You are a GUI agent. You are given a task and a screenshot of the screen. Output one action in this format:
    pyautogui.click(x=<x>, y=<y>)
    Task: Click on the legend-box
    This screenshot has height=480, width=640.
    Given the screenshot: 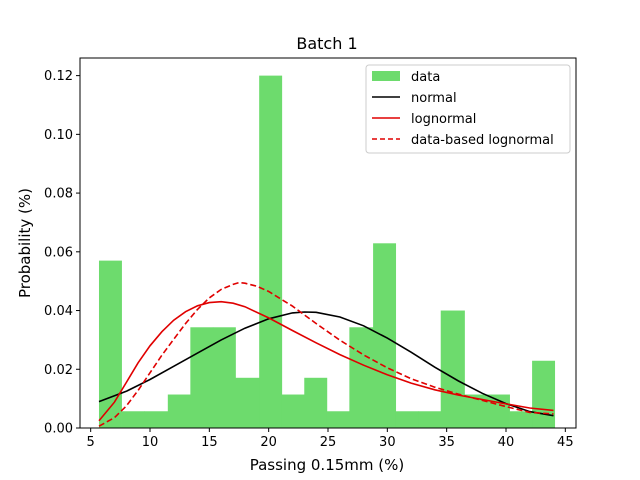 What is the action you would take?
    pyautogui.click(x=468, y=109)
    